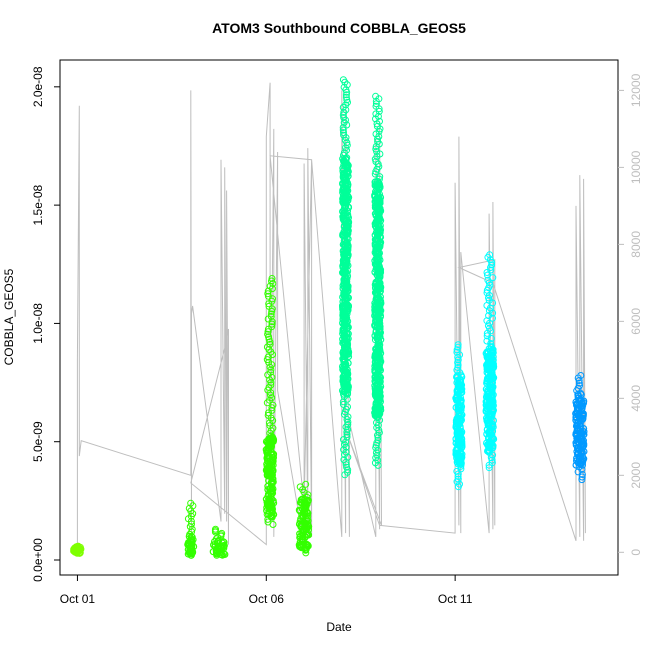  Describe the element at coordinates (636, 398) in the screenshot. I see `y2-tick-label: 4000` at that location.